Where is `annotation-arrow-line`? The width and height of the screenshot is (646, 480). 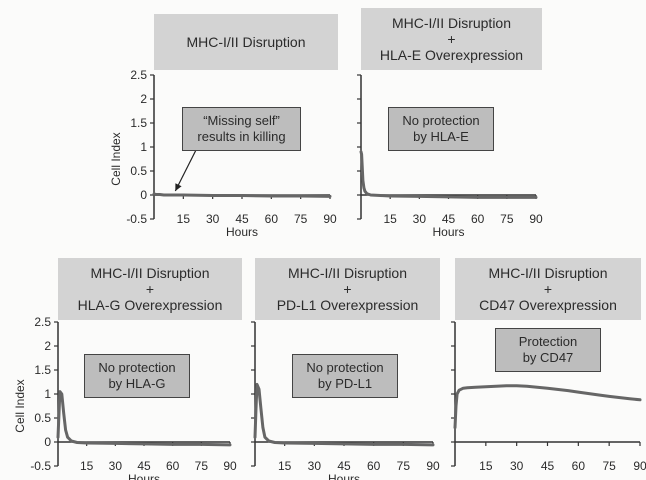 annotation-arrow-line is located at coordinates (185, 170).